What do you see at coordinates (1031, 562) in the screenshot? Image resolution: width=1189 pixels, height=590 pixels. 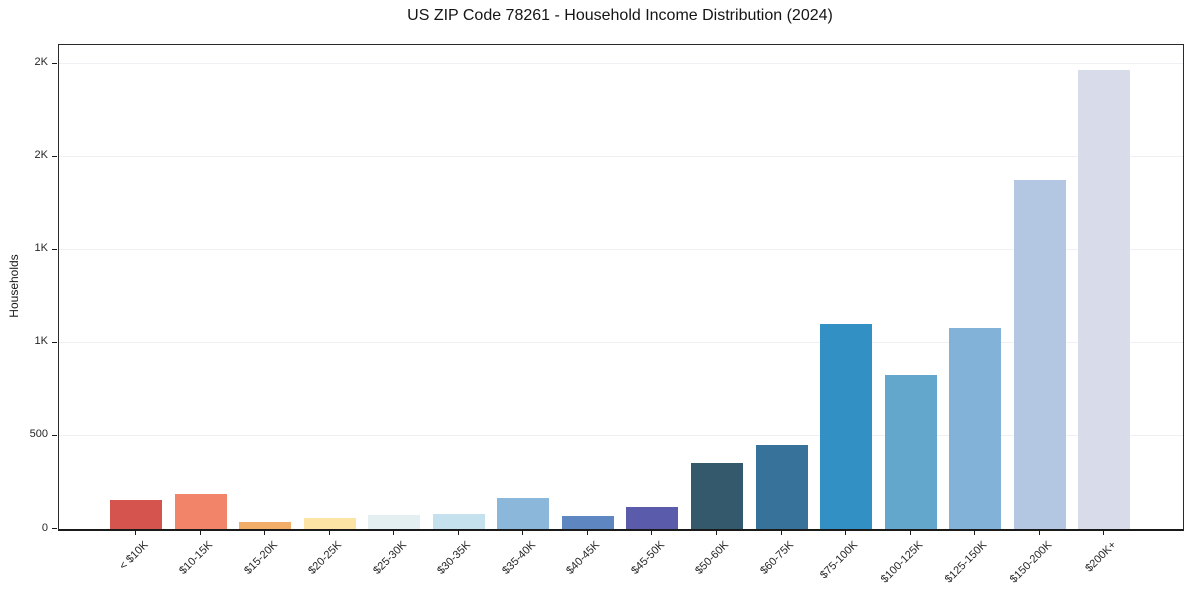 I see `x-tick-label: $150-200K` at bounding box center [1031, 562].